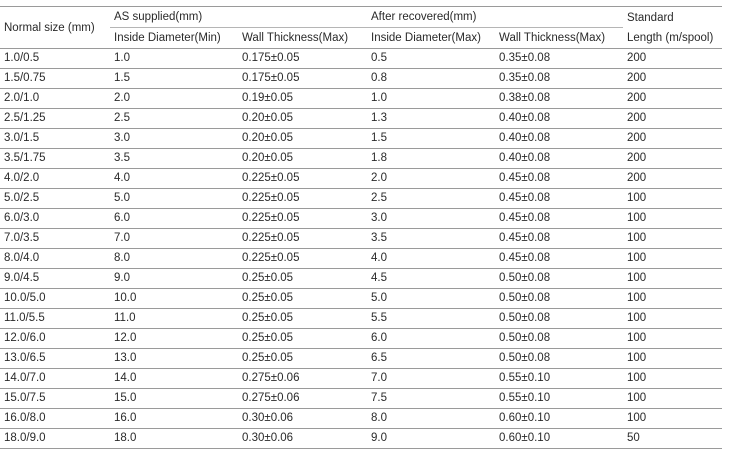  Describe the element at coordinates (361, 318) in the screenshot. I see `table-row: 11.0/5.5 11.0 0.25±0.05 5.5 0.50±0.08 100` at that location.